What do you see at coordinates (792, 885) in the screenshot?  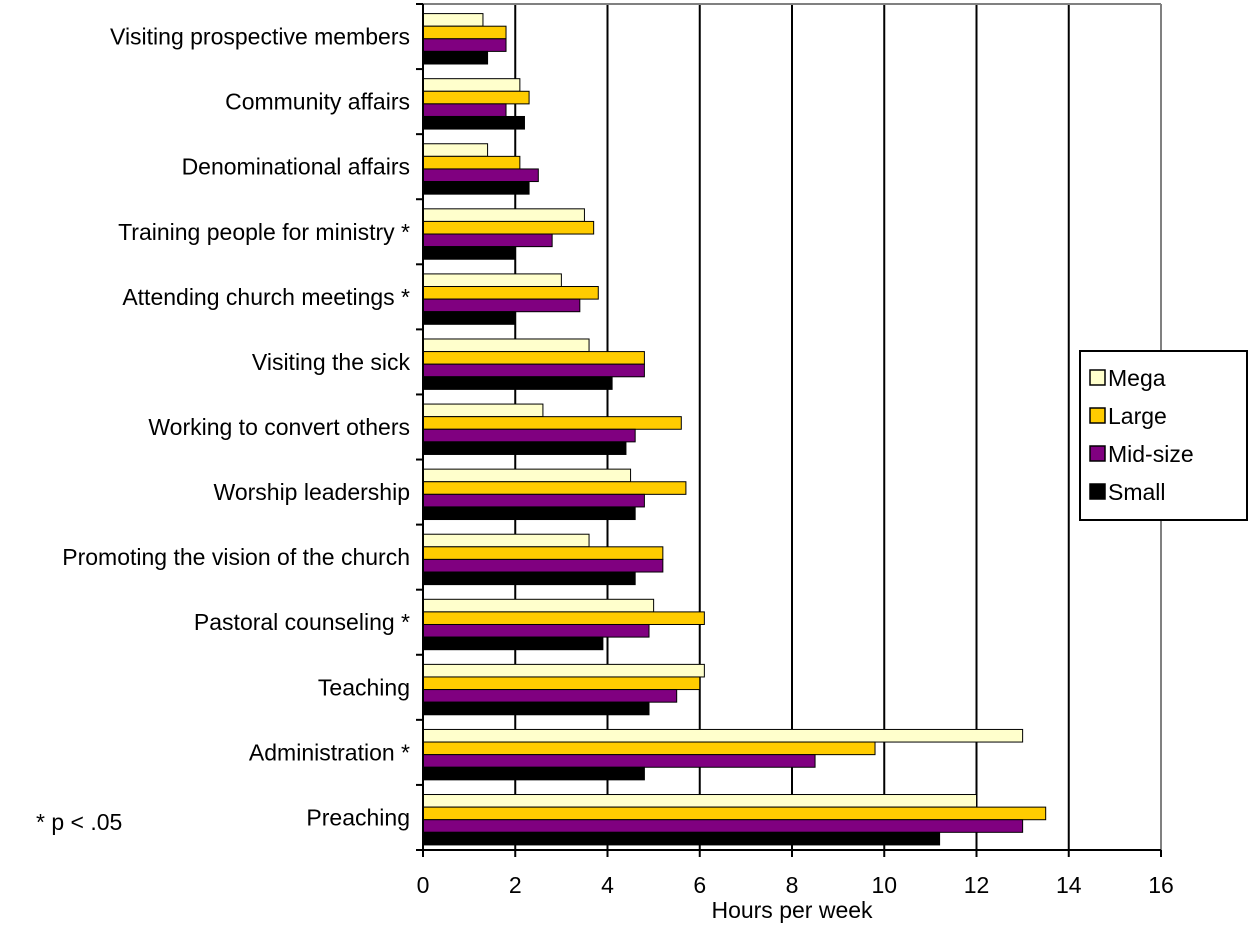 I see `x-tick-label: 8` at bounding box center [792, 885].